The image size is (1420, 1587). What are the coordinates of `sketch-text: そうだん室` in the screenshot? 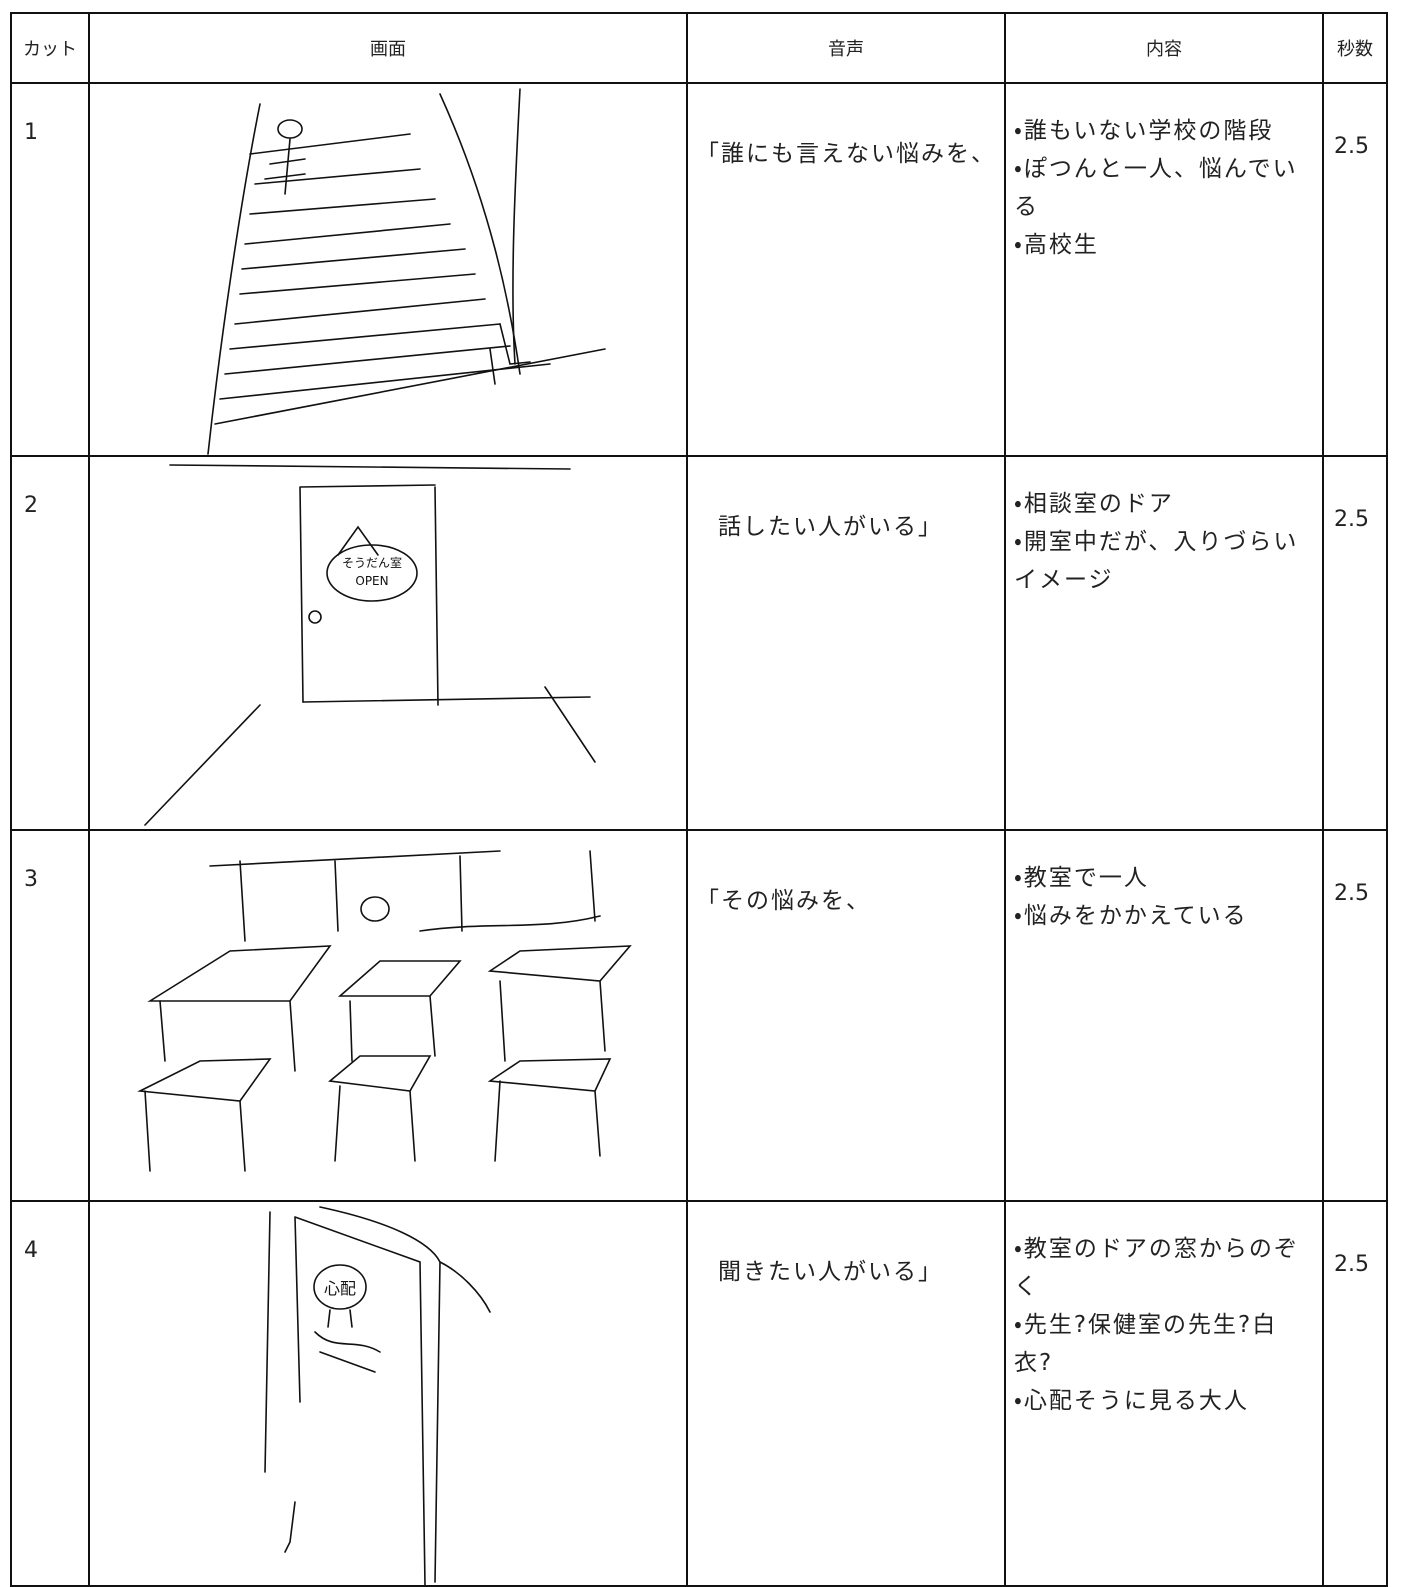 It's located at (372, 563).